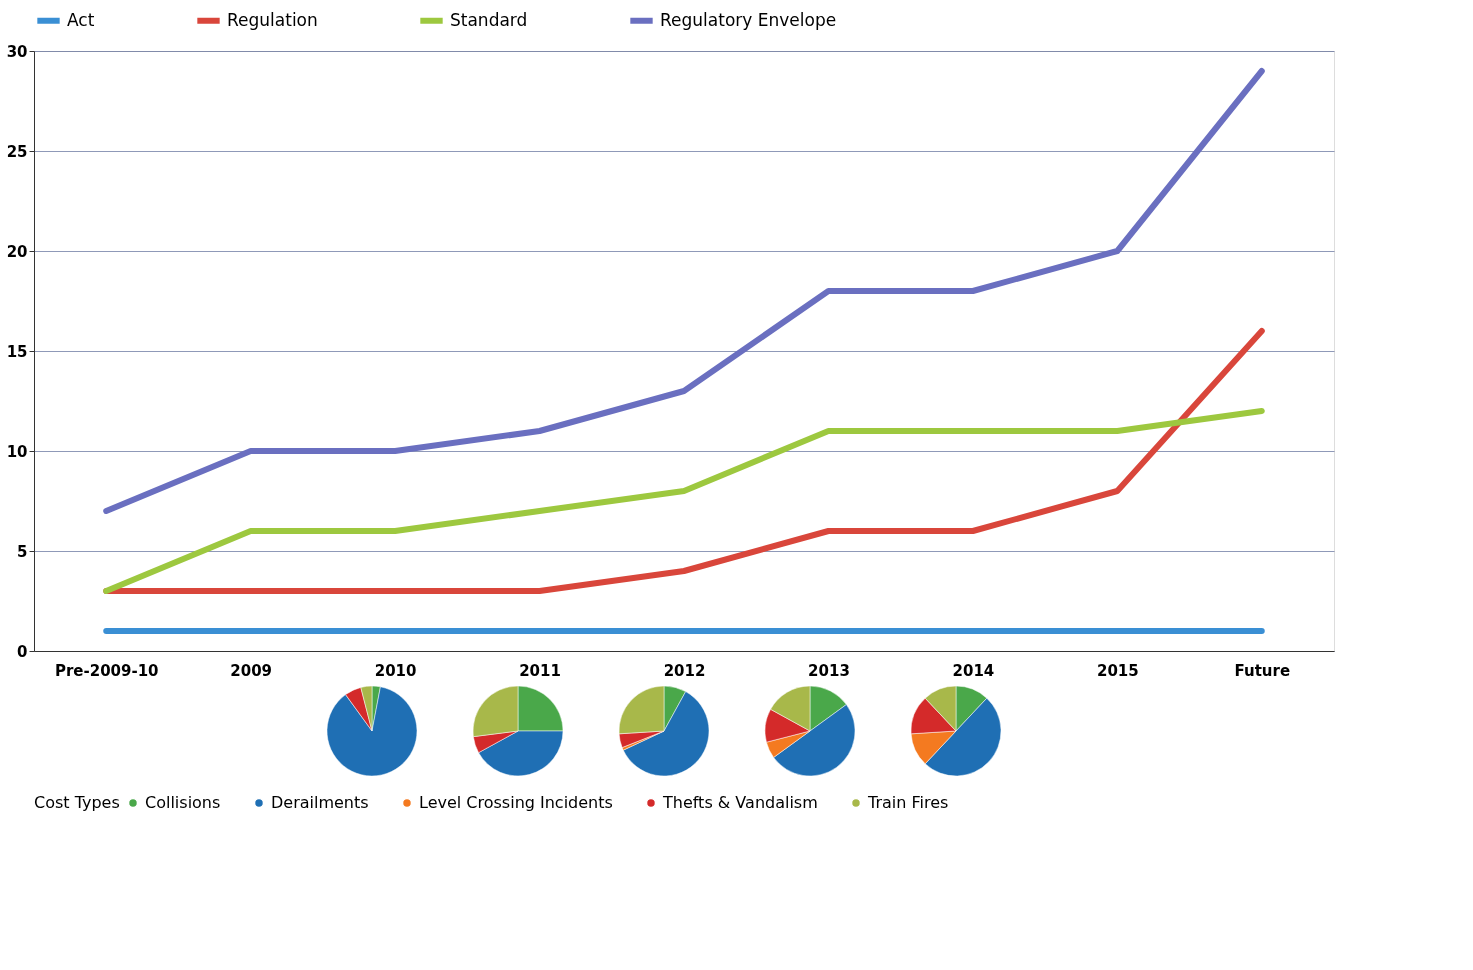  What do you see at coordinates (1117, 670) in the screenshot?
I see `x-tick-label: 2015` at bounding box center [1117, 670].